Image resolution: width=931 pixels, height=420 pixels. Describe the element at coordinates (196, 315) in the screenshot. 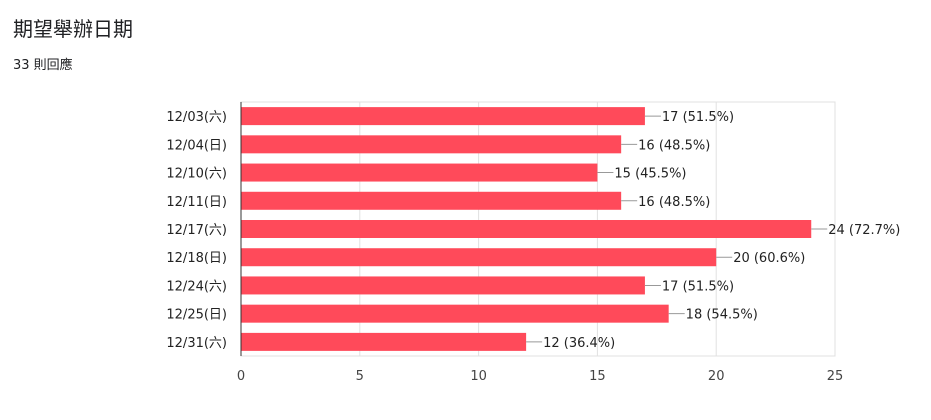

I see `category-label: 12/25(日)` at that location.